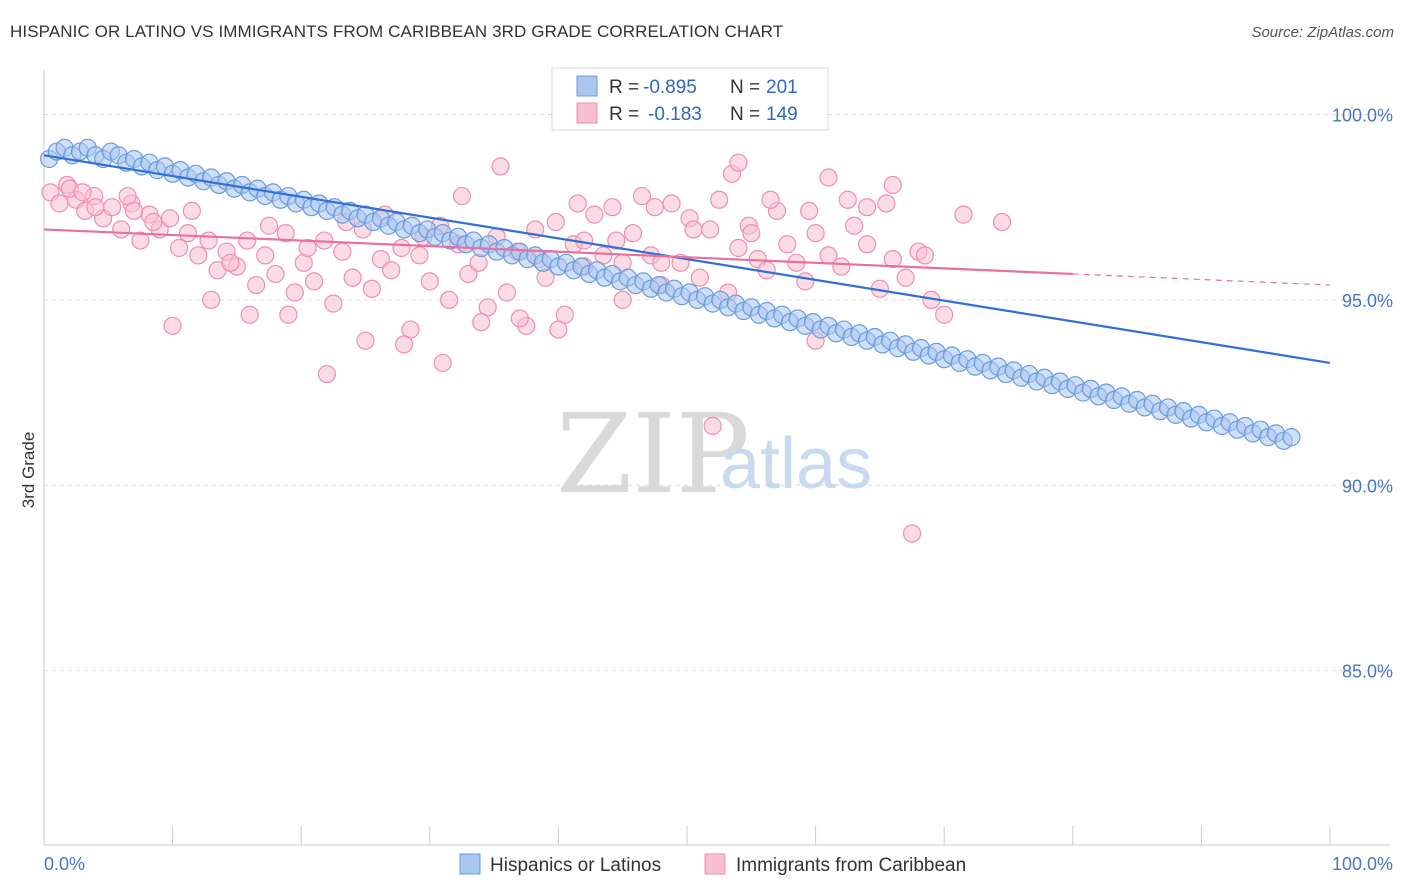  I want to click on x-tick-labels: 0.0% 100.0%, so click(718, 864).